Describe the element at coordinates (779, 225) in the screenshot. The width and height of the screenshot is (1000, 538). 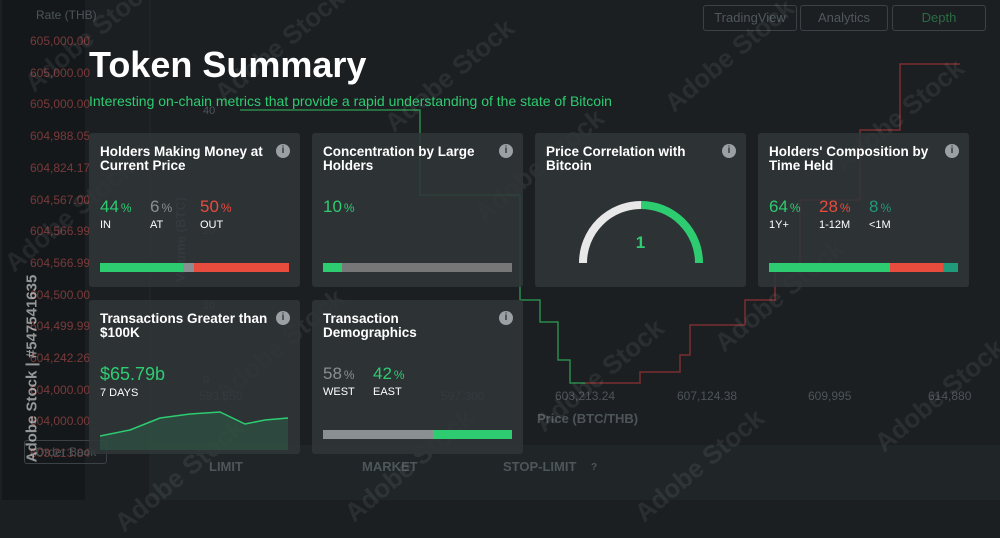
I see `metric-label: 1Y+` at that location.